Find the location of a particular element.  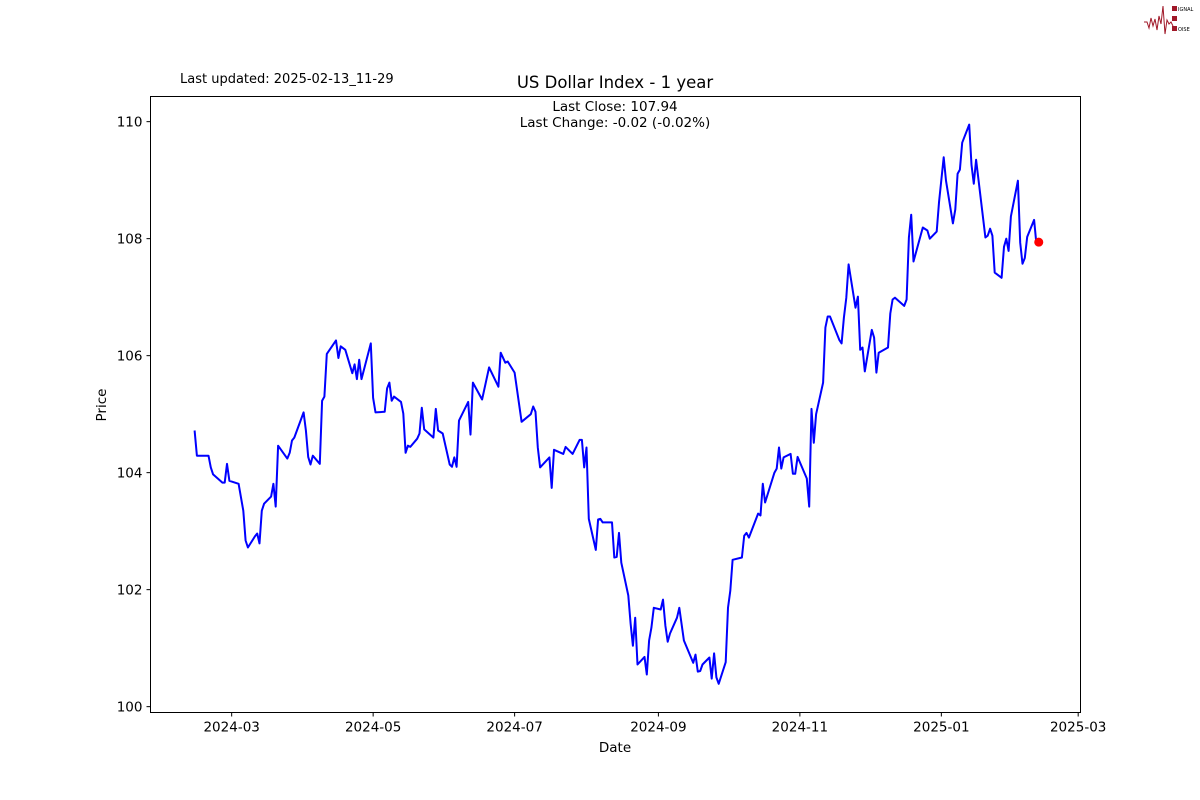

y-tick-label: 106 is located at coordinates (130, 357).